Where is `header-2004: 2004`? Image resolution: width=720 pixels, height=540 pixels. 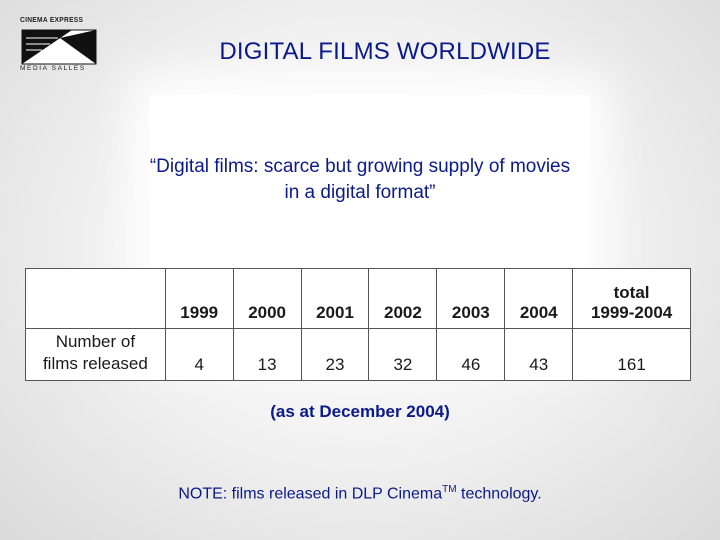
header-2004: 2004 is located at coordinates (539, 298).